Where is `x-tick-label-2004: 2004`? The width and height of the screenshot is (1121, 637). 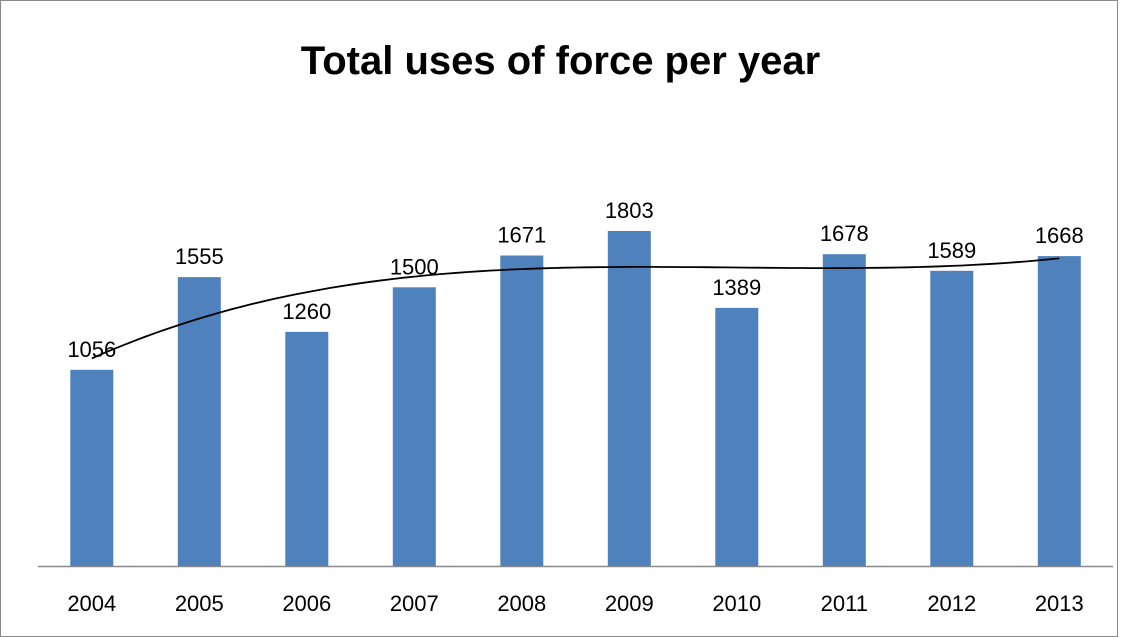 x-tick-label-2004: 2004 is located at coordinates (91, 603).